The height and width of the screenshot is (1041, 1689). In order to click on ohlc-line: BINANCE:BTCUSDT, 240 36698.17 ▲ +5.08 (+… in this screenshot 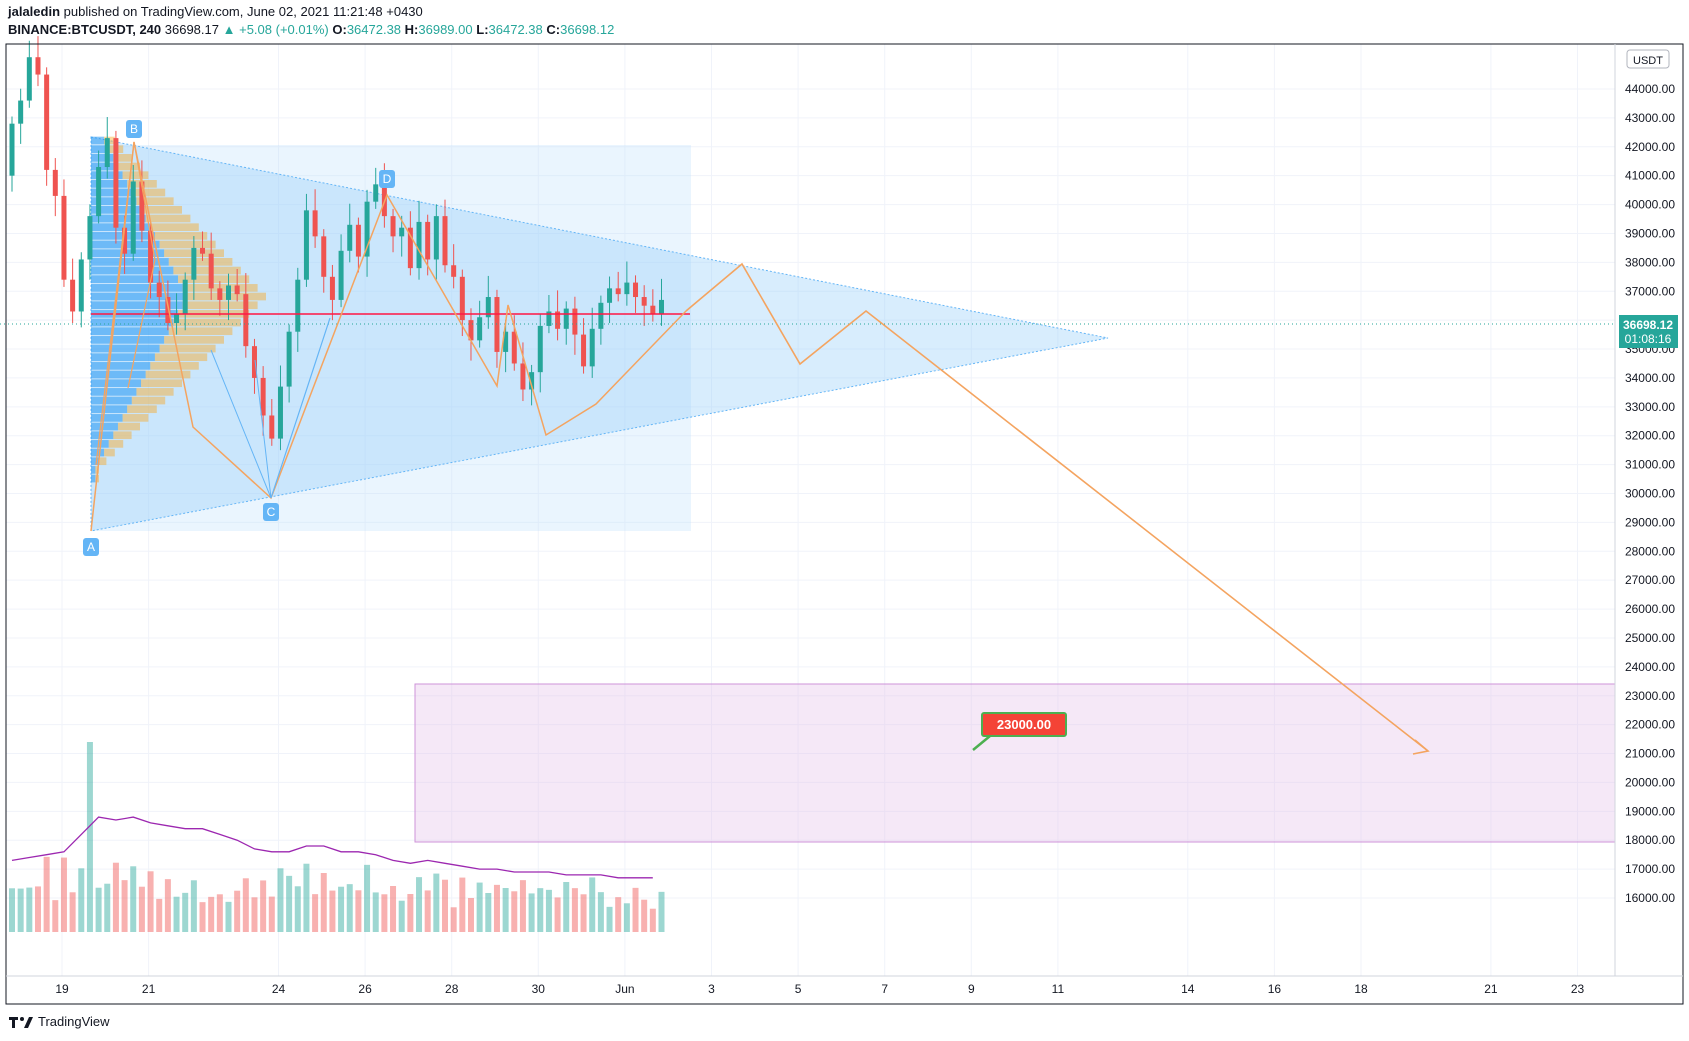, I will do `click(311, 29)`.